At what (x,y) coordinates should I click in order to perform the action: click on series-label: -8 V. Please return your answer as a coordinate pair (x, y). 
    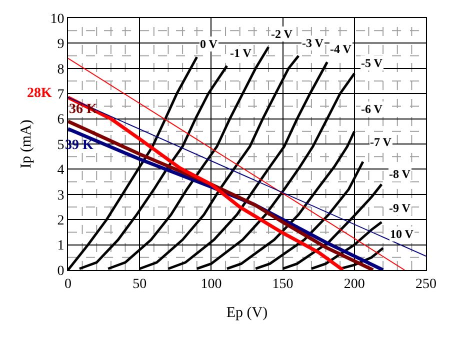
    Looking at the image, I should click on (400, 174).